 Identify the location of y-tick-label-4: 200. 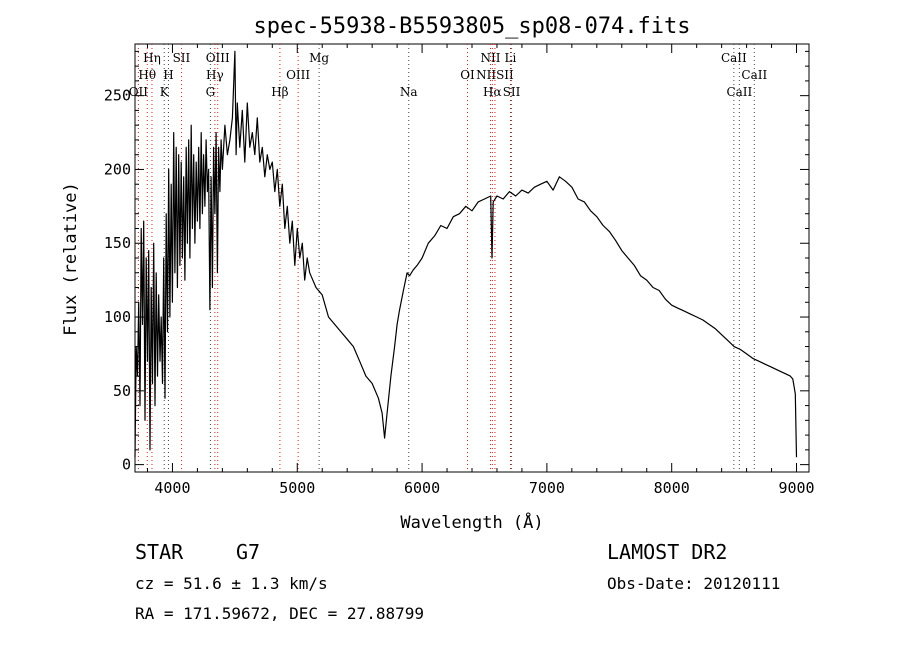
(117, 169).